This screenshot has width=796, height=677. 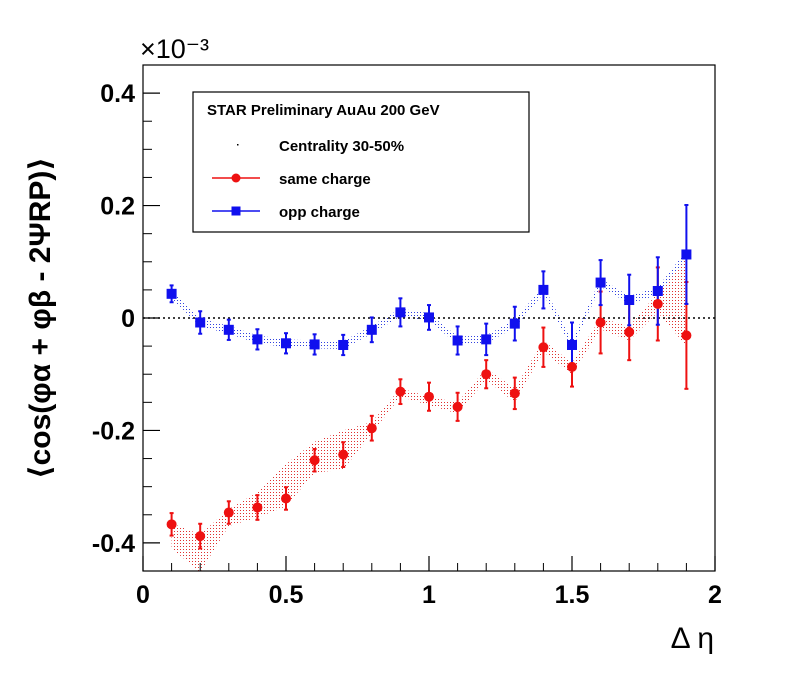 I want to click on y-axis-label: ⟨cos(φα + φβ - 2ΨRP)⟩, so click(x=40, y=318).